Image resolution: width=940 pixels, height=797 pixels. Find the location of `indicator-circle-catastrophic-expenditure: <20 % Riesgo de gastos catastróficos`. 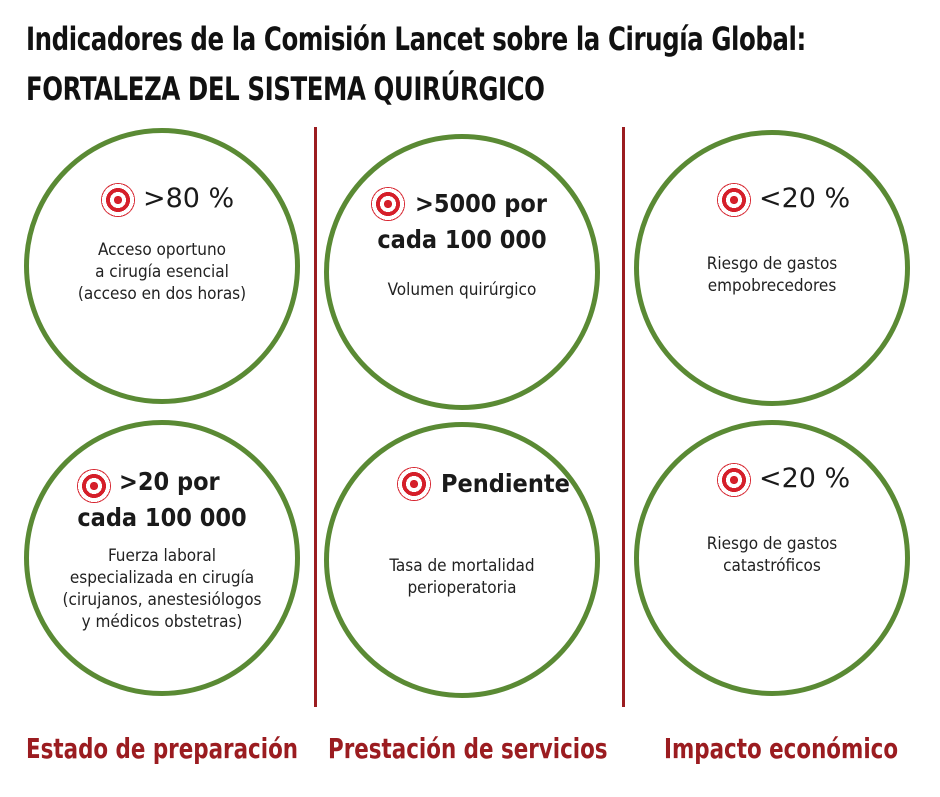

indicator-circle-catastrophic-expenditure: <20 % Riesgo de gastos catastróficos is located at coordinates (772, 558).